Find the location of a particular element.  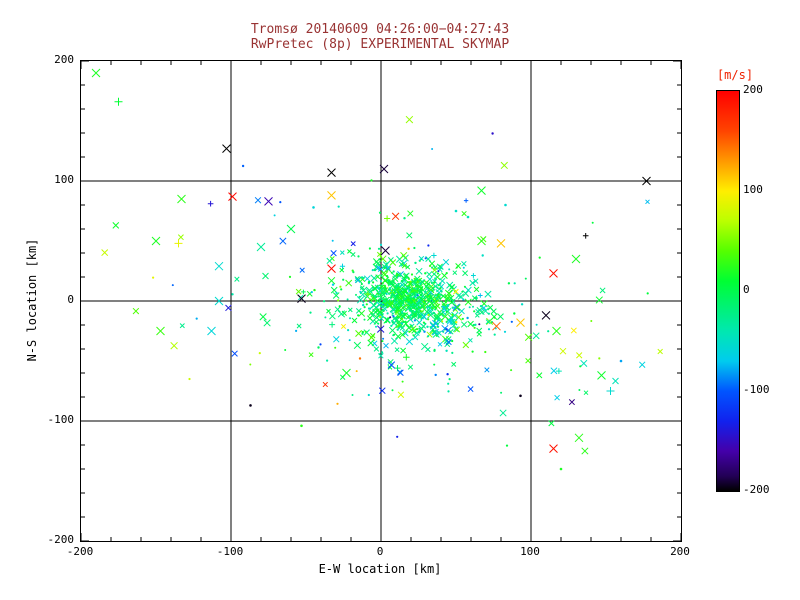

colorbar-tick-label: 0 is located at coordinates (746, 289).